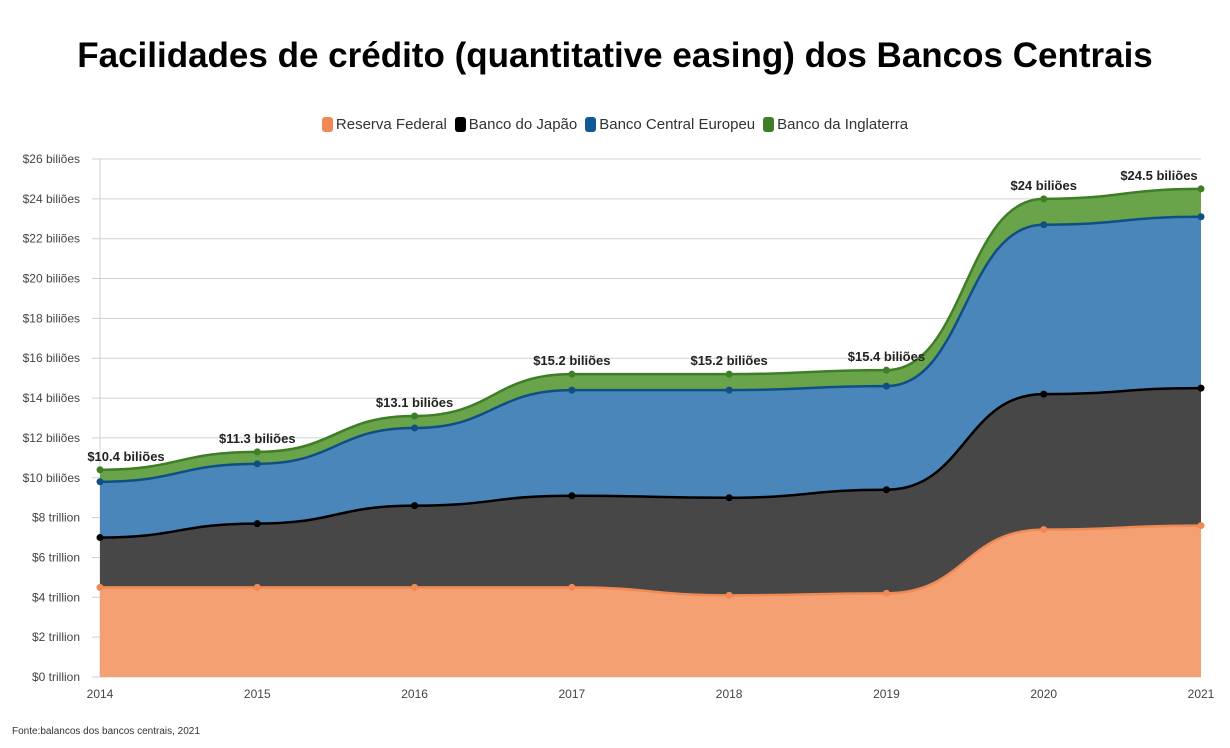  I want to click on y-tick-label: $0 trillion, so click(56, 677).